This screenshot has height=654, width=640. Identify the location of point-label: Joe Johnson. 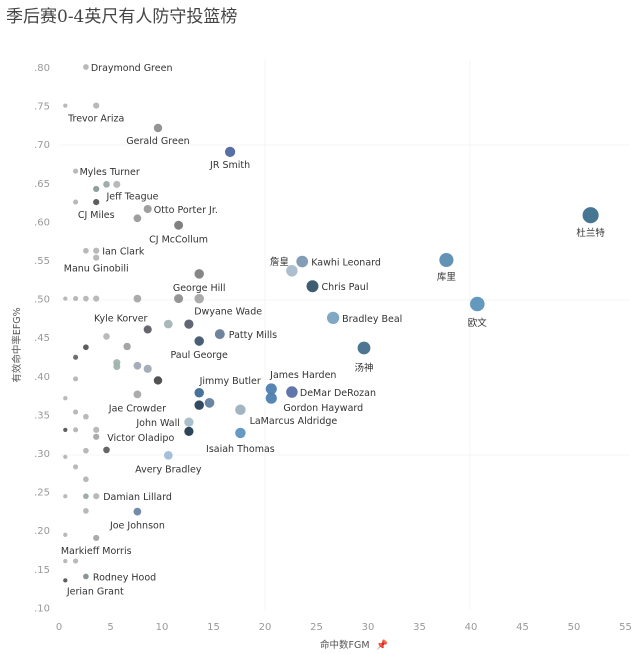
(137, 526).